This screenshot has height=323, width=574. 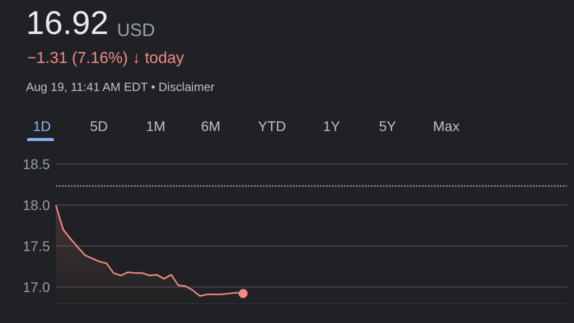 I want to click on text: 6M, so click(x=210, y=126).